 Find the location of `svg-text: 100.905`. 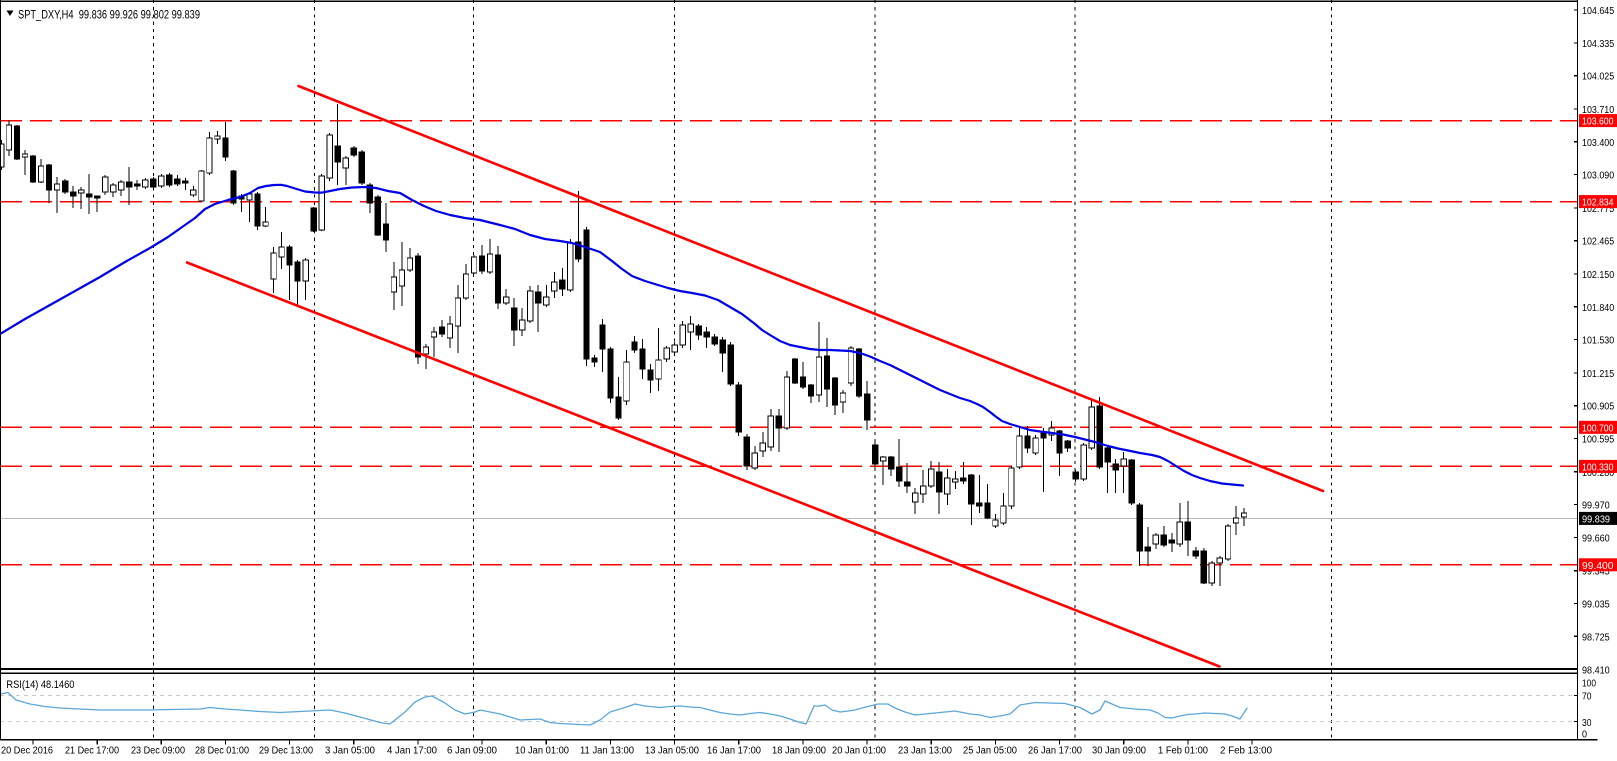

svg-text: 100.905 is located at coordinates (1598, 407).